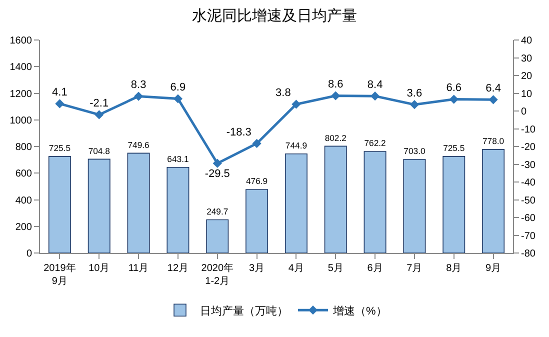  What do you see at coordinates (29, 254) in the screenshot?
I see `y-tick-label: 0` at bounding box center [29, 254].